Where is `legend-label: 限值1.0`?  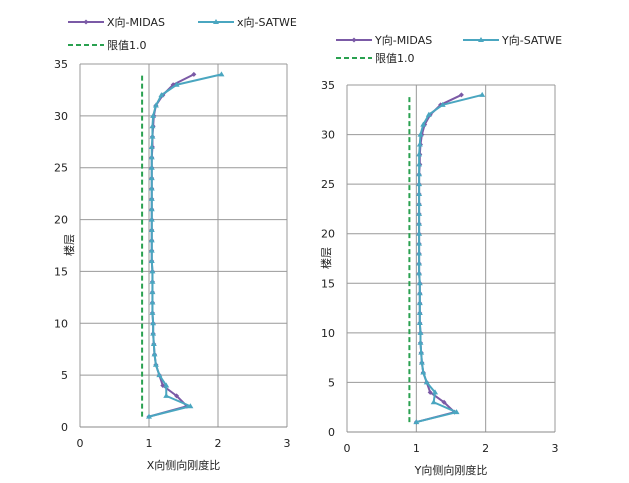 legend-label: 限值1.0 is located at coordinates (395, 58).